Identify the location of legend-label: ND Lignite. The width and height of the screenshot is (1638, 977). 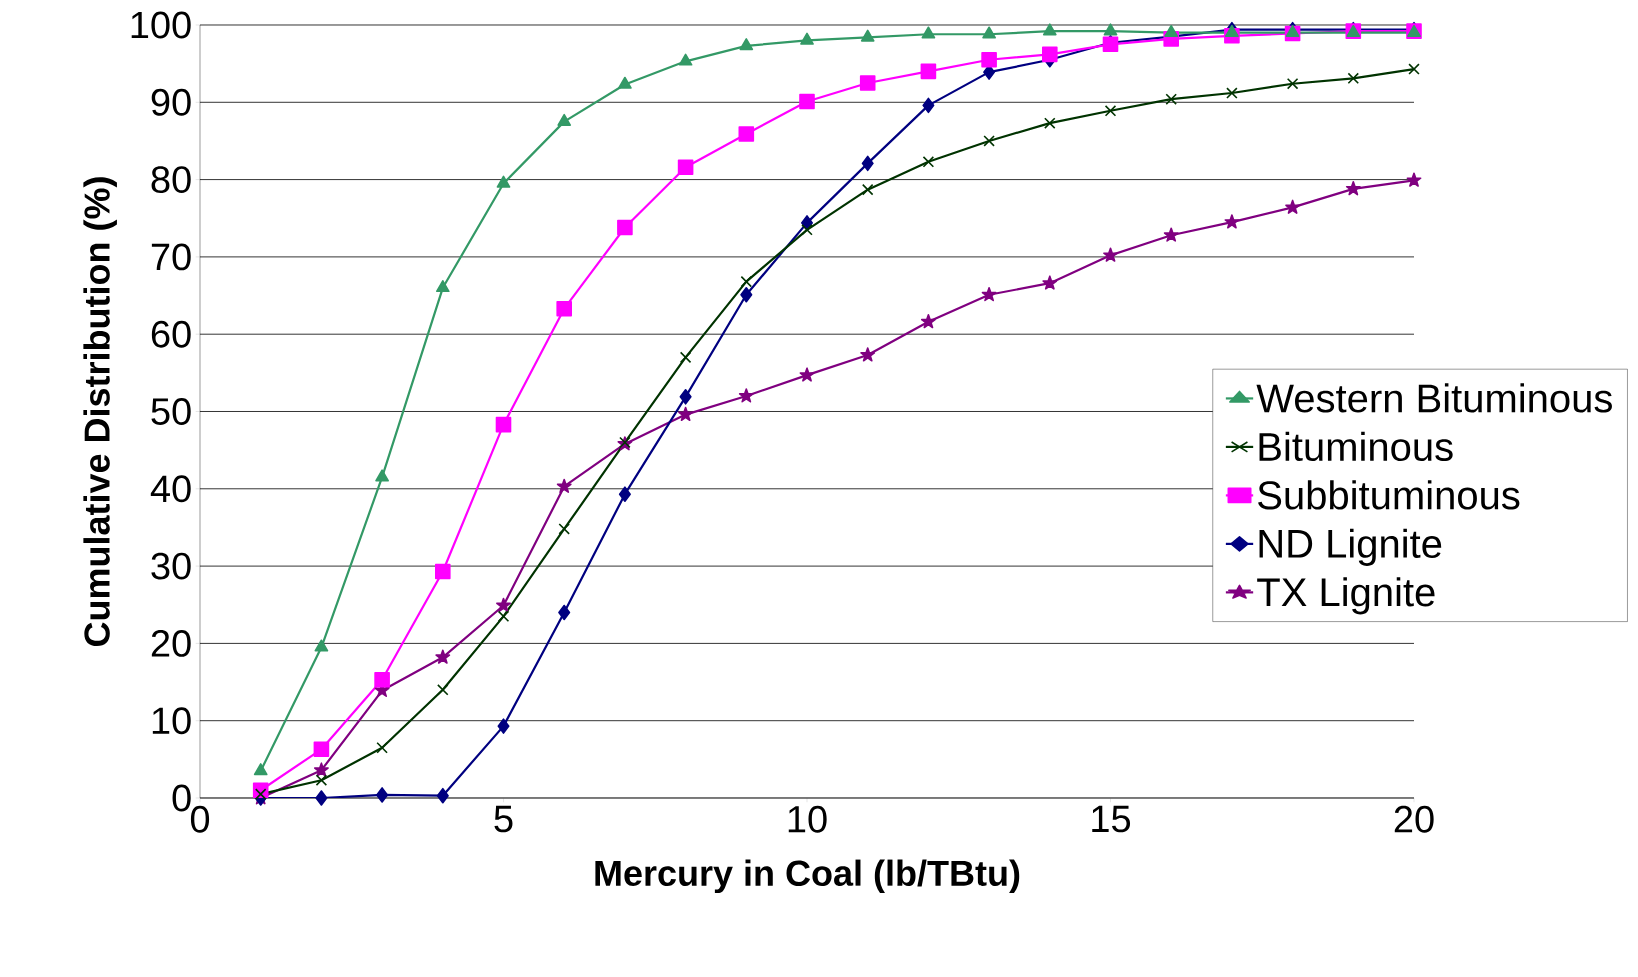
(1350, 547).